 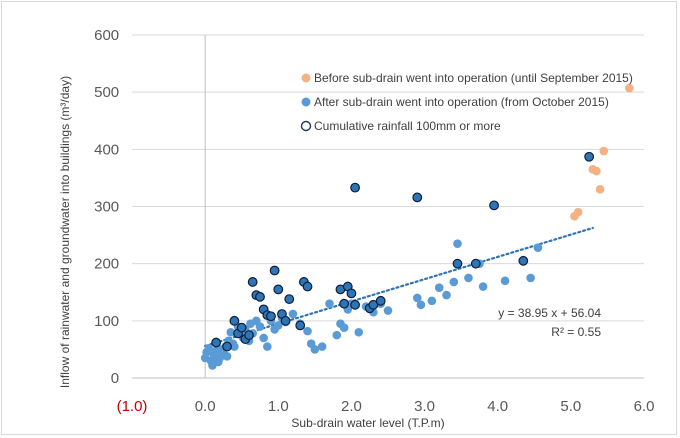 I want to click on y-tick-label-400: 400, so click(x=106, y=149).